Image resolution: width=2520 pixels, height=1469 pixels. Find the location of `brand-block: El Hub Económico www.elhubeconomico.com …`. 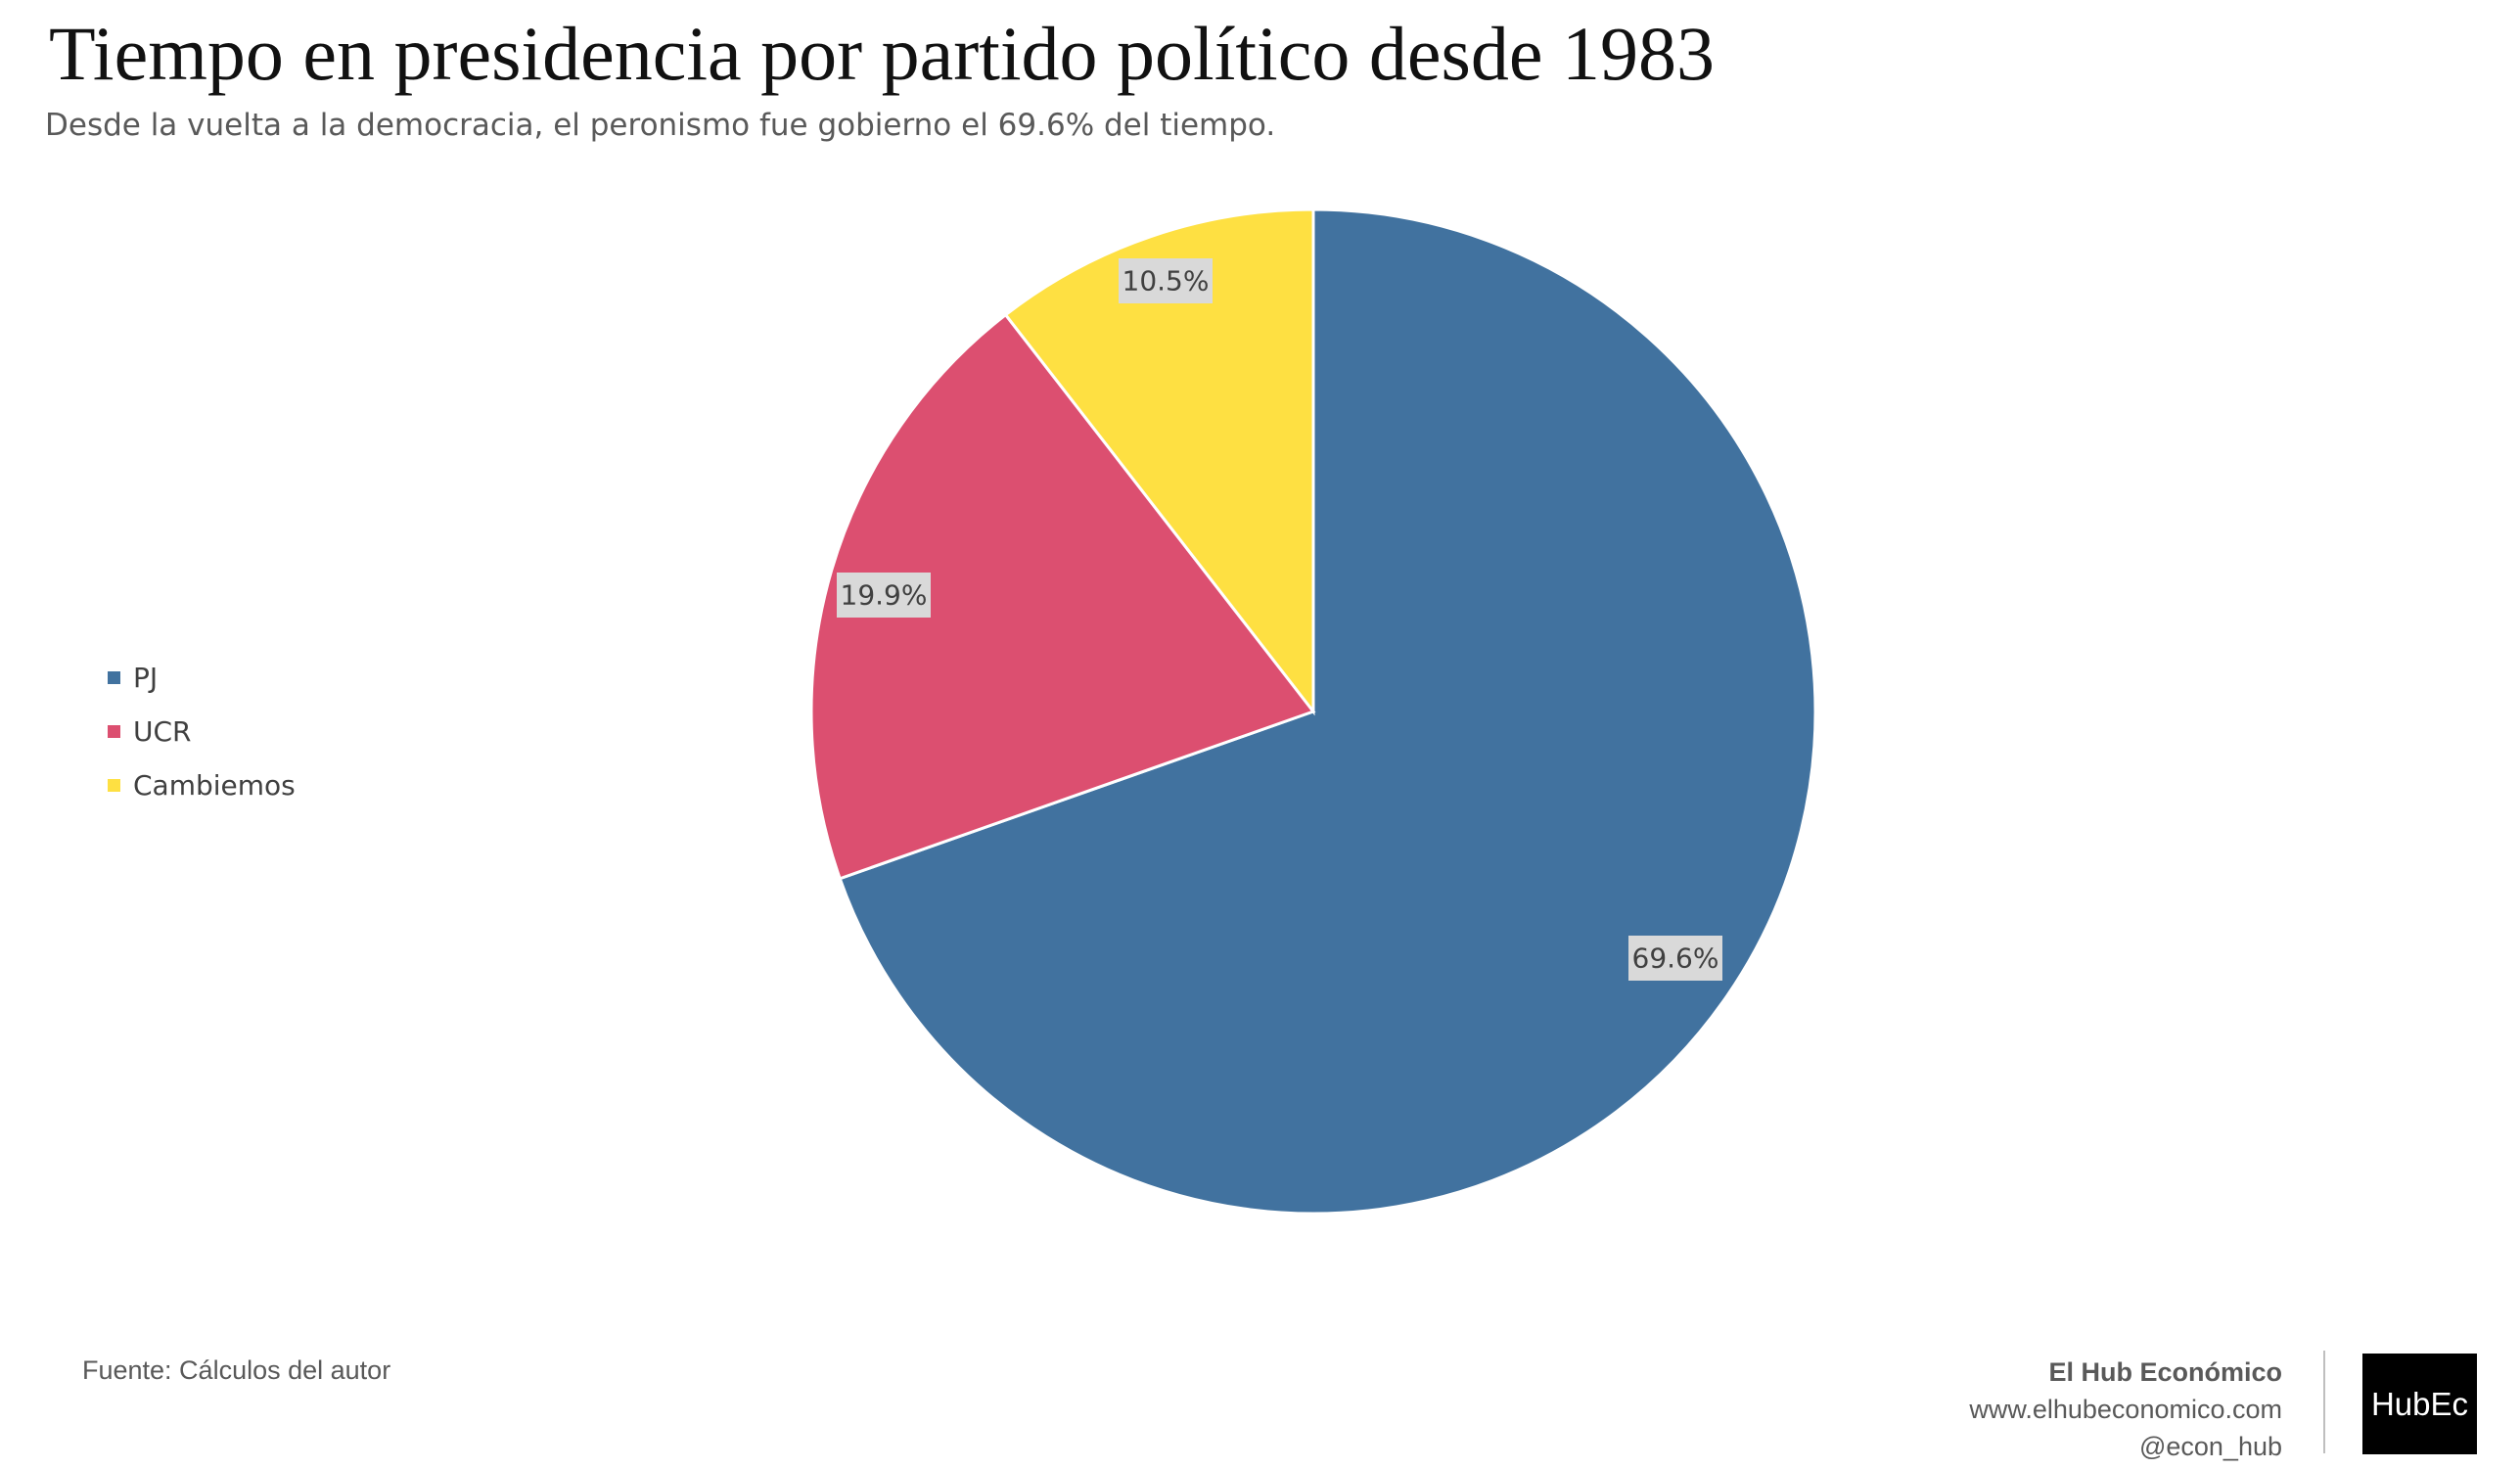

brand-block: El Hub Económico www.elhubeconomico.com … is located at coordinates (2125, 1410).